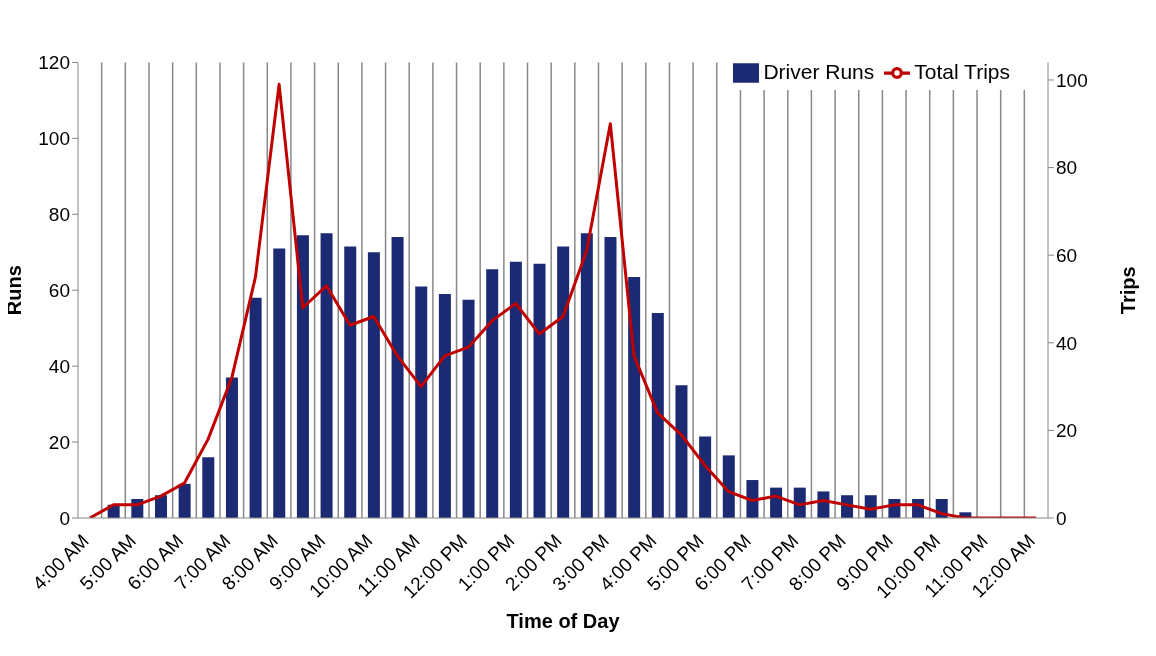 The image size is (1156, 656). What do you see at coordinates (563, 621) in the screenshot?
I see `x-axis-title: Time of Day` at bounding box center [563, 621].